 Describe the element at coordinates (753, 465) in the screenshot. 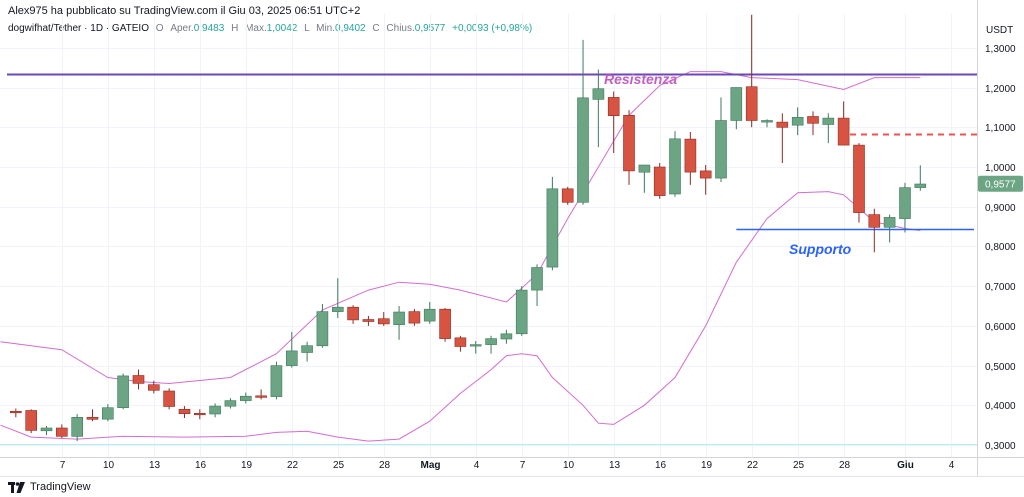

I see `x-tick-label: 22` at that location.